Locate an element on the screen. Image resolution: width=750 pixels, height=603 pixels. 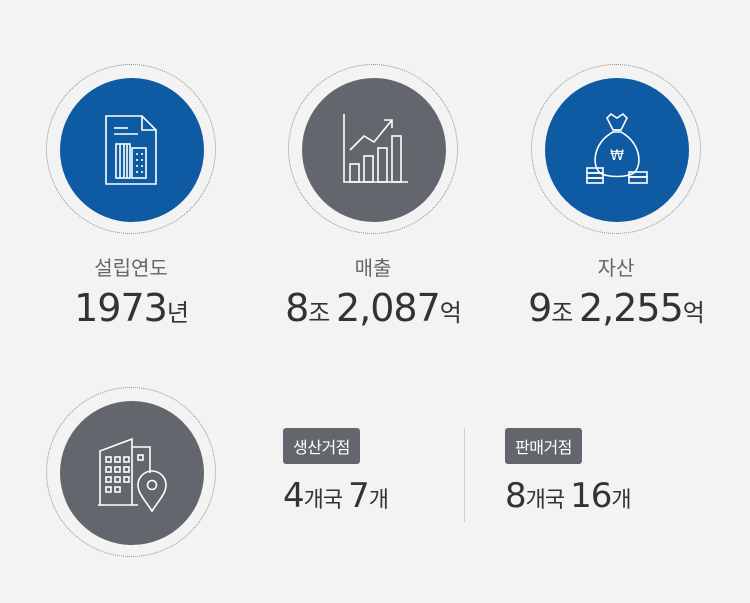
revenue-disc is located at coordinates (374, 150).